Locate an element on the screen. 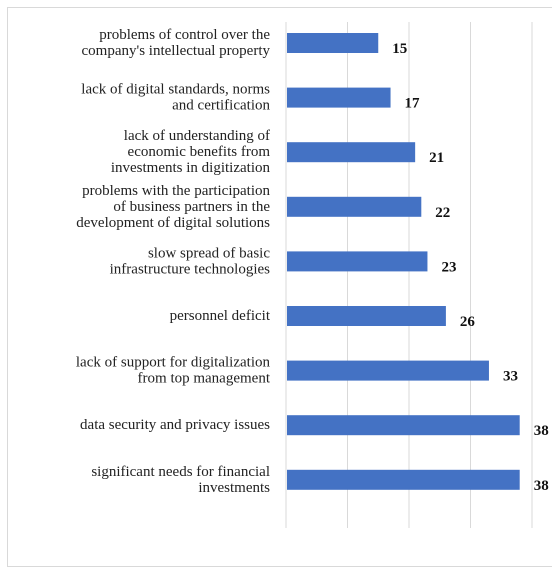  category-label-line: from top management is located at coordinates (204, 379).